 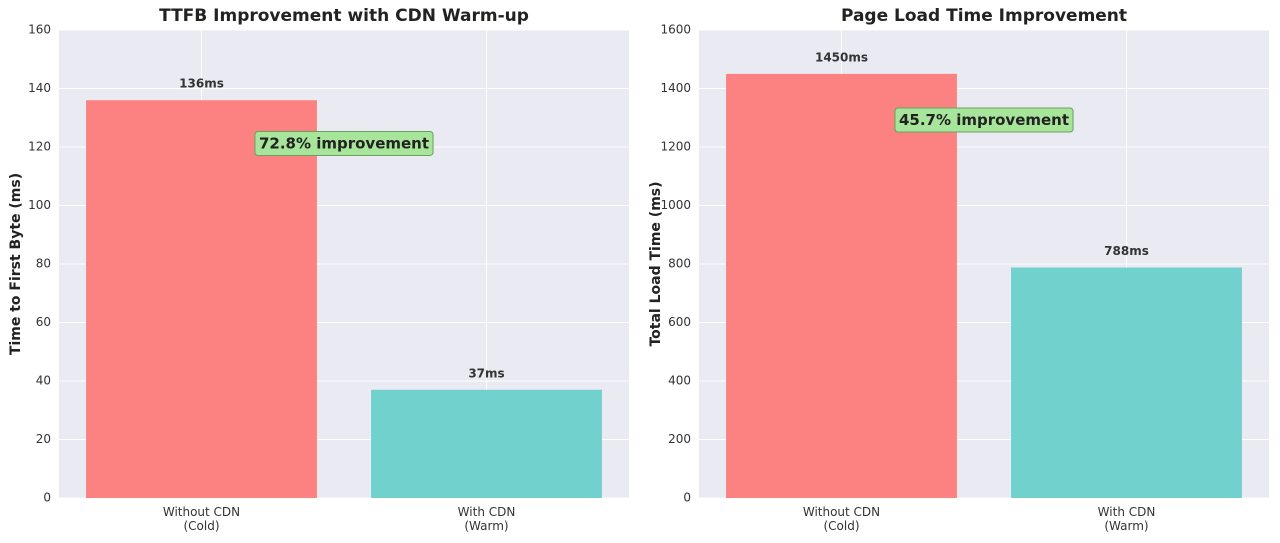 What do you see at coordinates (841, 57) in the screenshot?
I see `value-label: 1450ms` at bounding box center [841, 57].